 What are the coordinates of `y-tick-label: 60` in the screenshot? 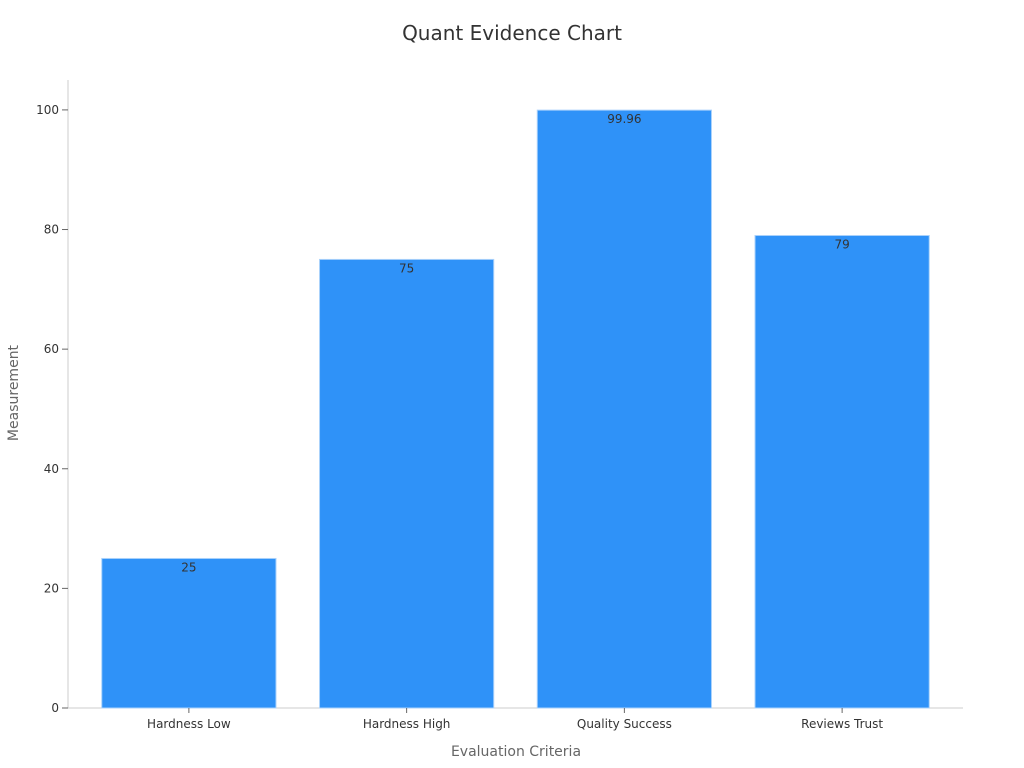 It's located at (51, 349).